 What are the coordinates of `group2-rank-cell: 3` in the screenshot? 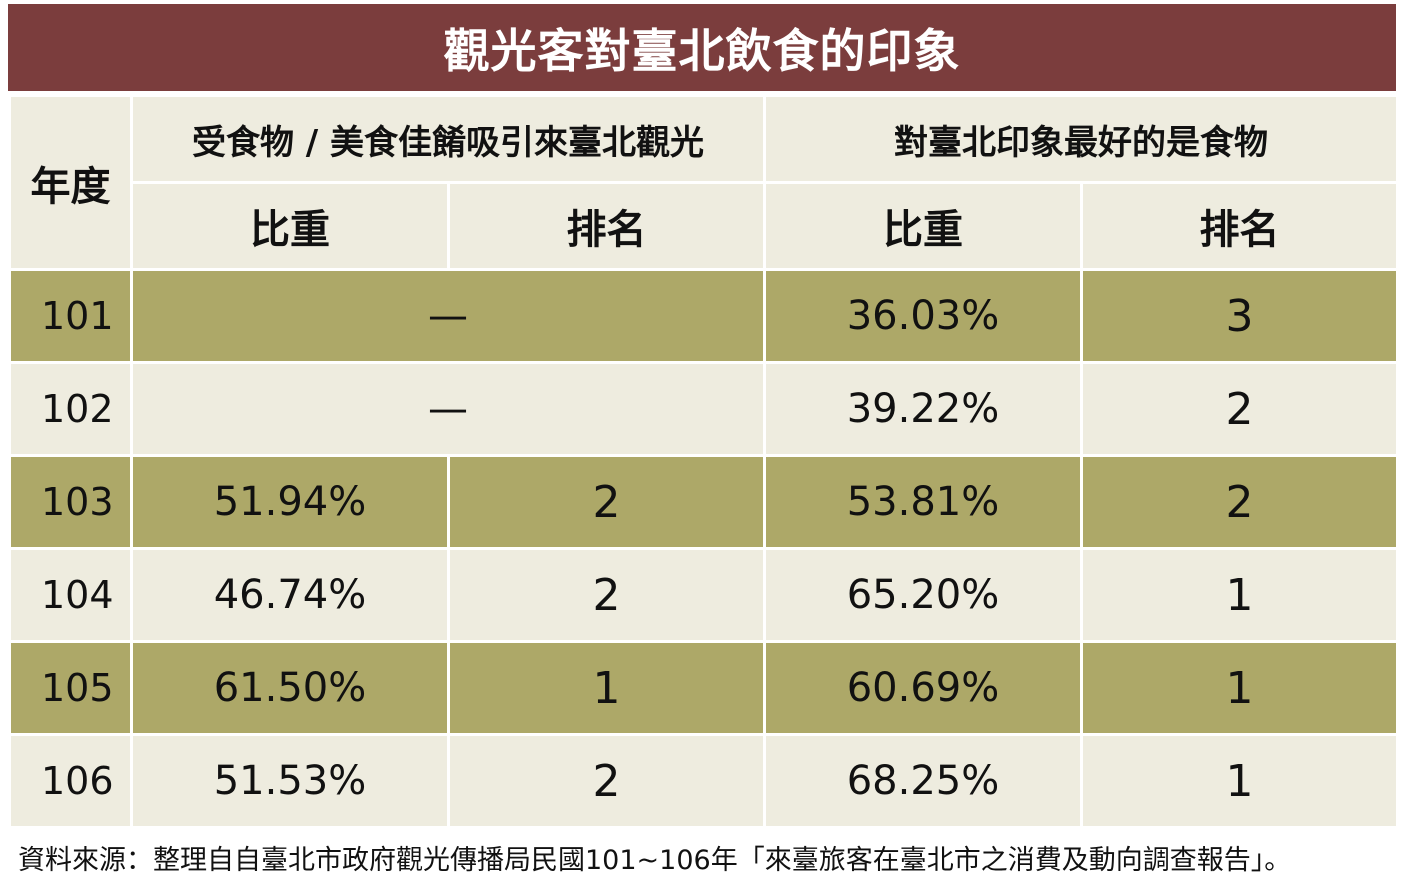 It's located at (1239, 316).